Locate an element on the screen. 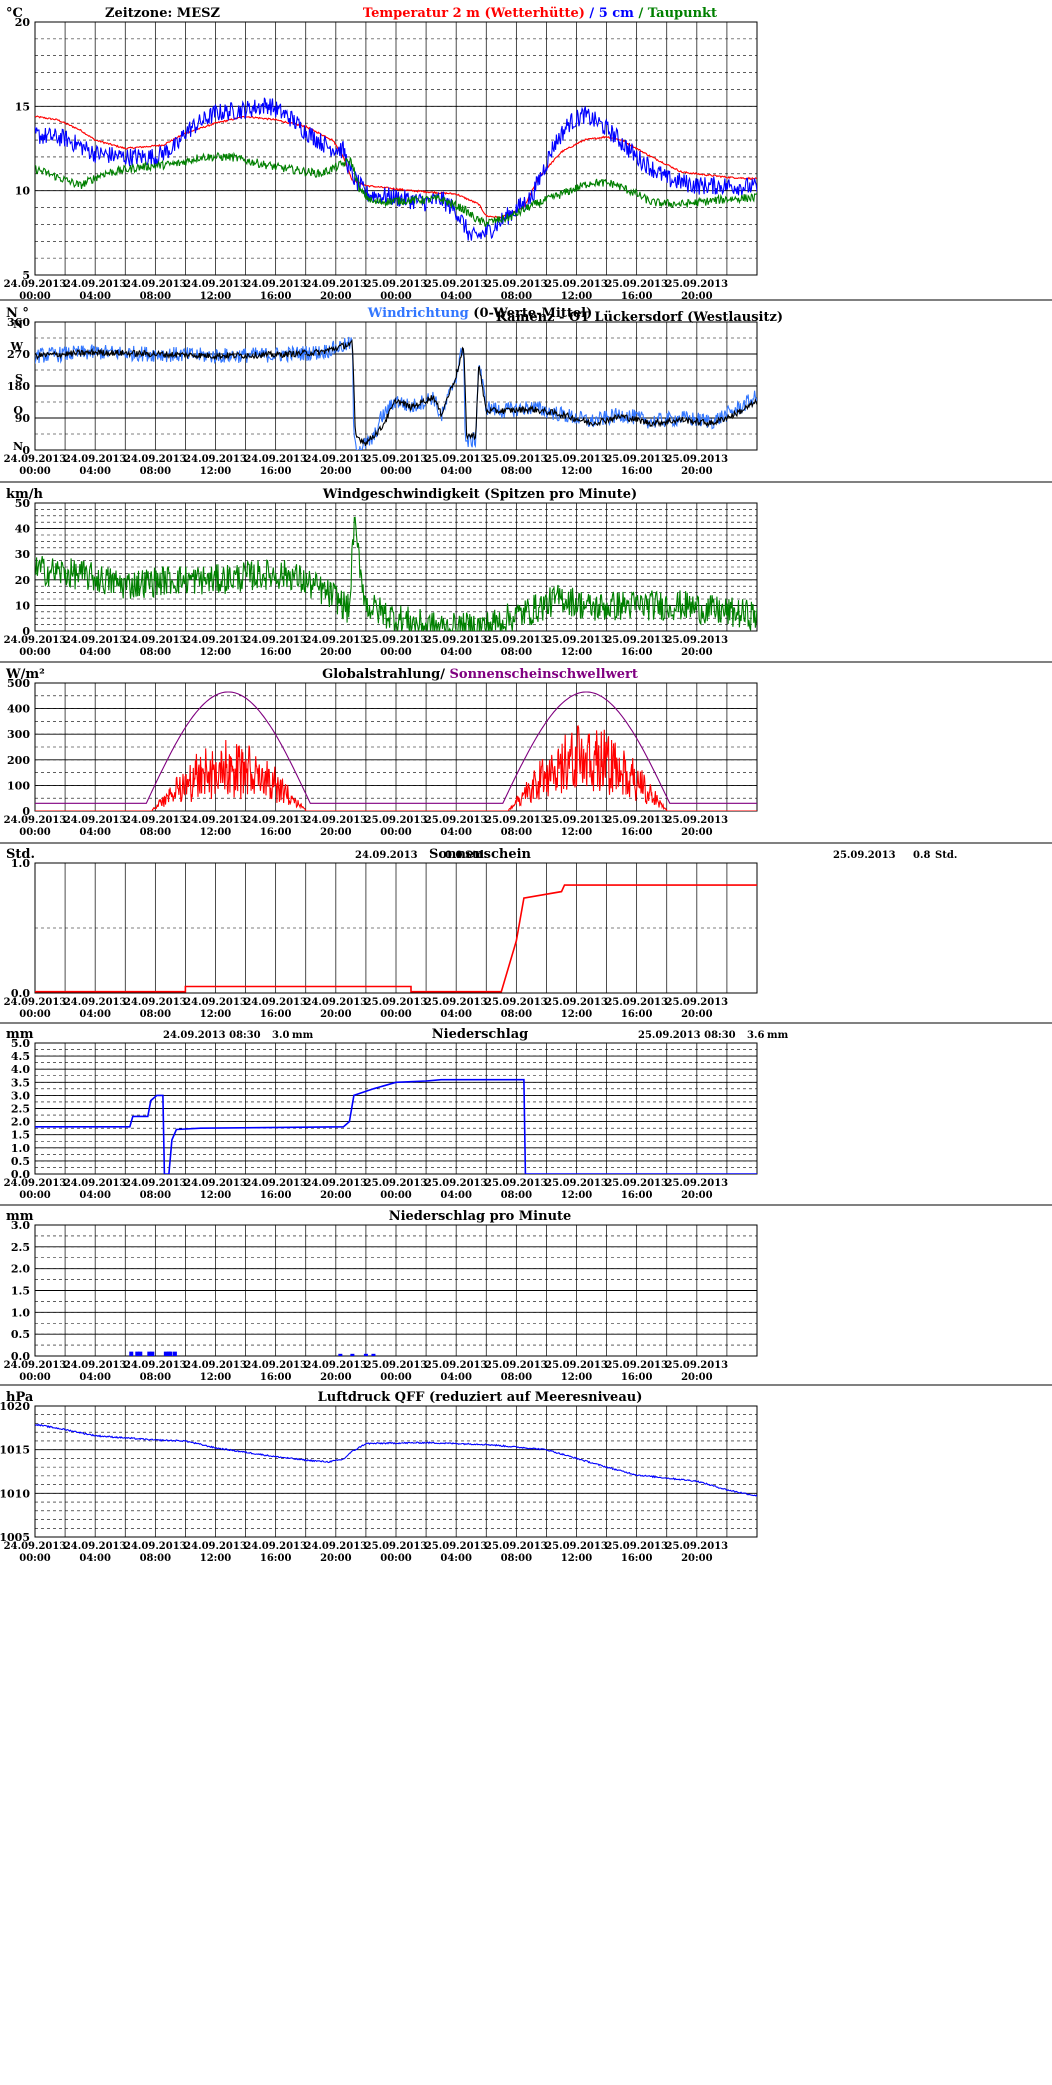  chart-title: Windgeschwindigkeit (Spitzen pro Minute) is located at coordinates (479, 494).